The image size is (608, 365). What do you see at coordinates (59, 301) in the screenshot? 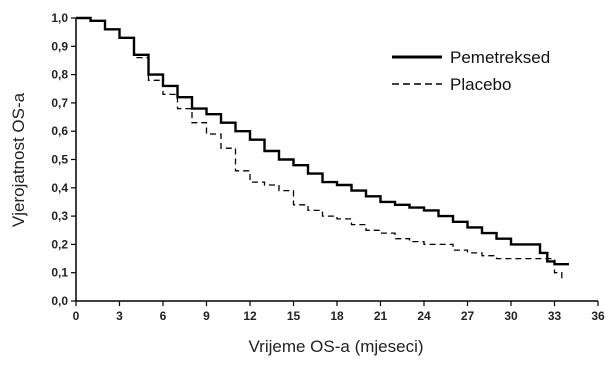
I see `y-tick-label: 0,0` at bounding box center [59, 301].